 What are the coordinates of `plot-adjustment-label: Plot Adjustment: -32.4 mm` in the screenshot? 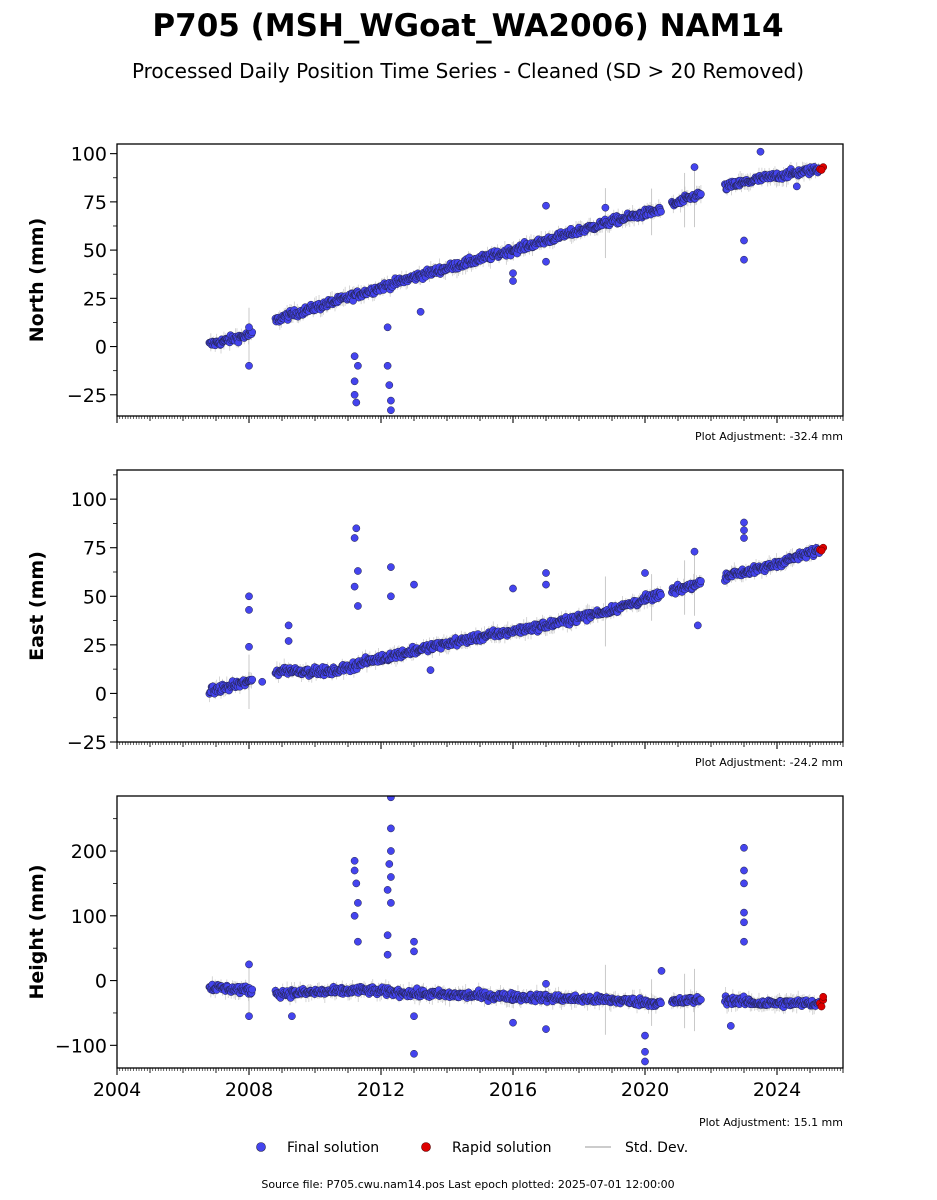 It's located at (769, 436).